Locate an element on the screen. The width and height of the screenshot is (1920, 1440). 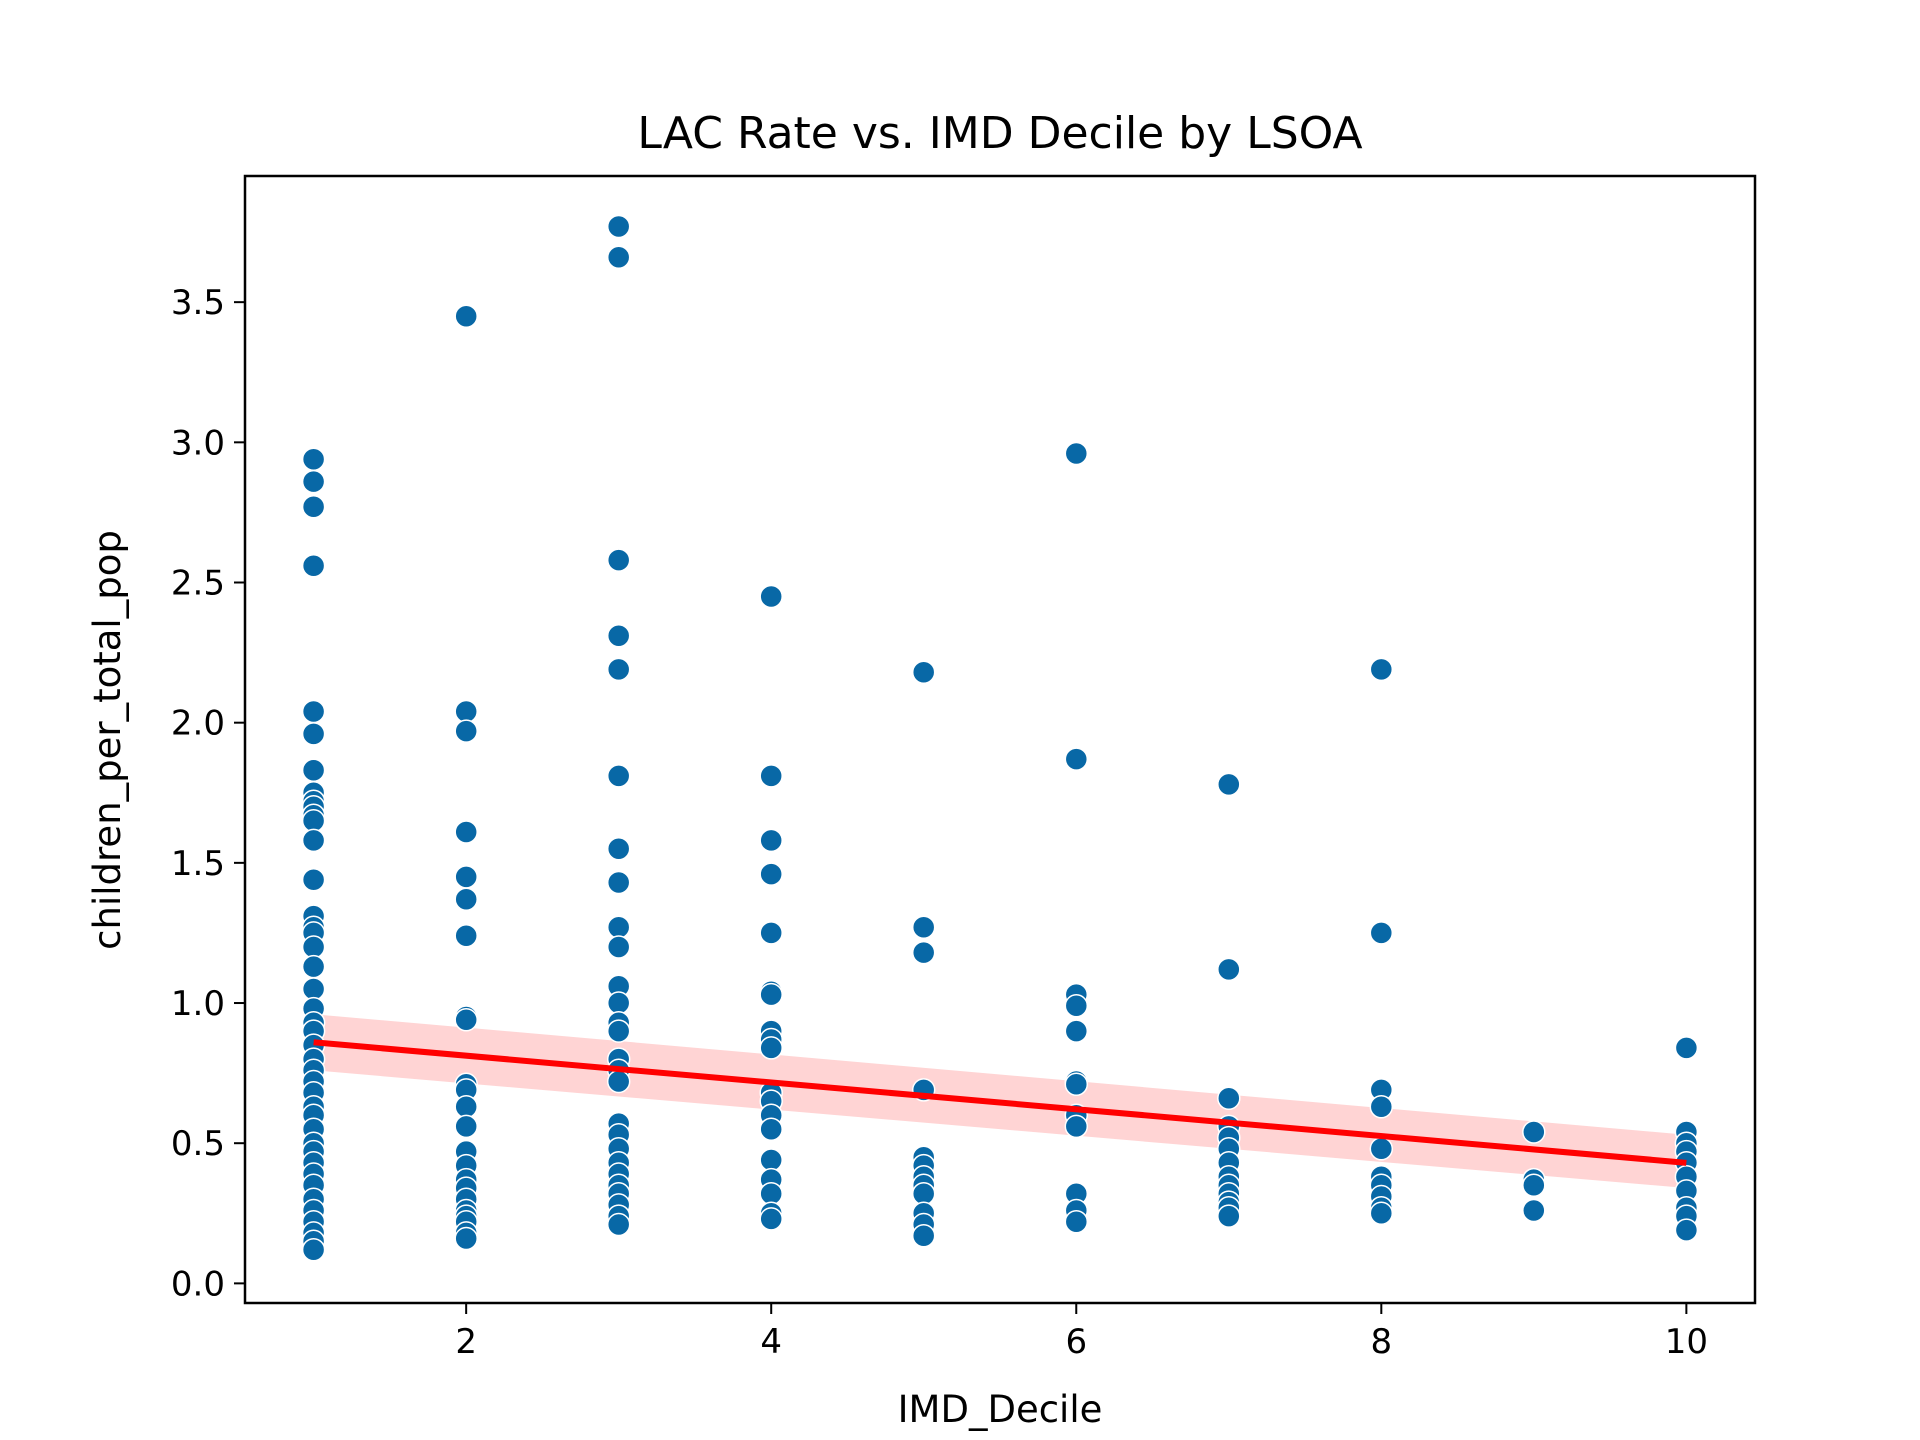
x-tick-label: 8 is located at coordinates (1381, 1342).